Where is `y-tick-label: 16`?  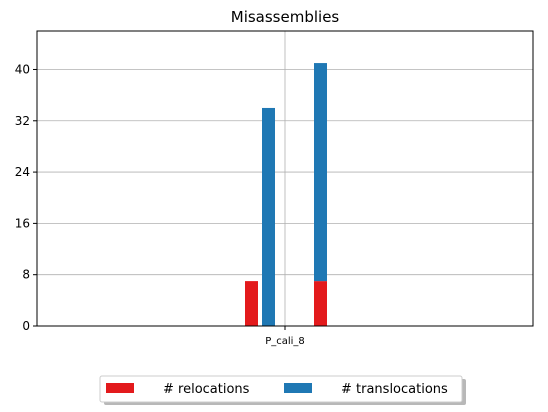 y-tick-label: 16 is located at coordinates (22, 223).